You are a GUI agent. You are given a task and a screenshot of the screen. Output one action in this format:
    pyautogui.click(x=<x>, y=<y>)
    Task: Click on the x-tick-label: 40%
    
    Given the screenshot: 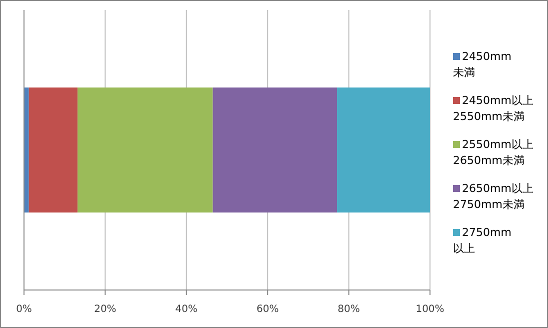 What is the action you would take?
    pyautogui.click(x=186, y=309)
    